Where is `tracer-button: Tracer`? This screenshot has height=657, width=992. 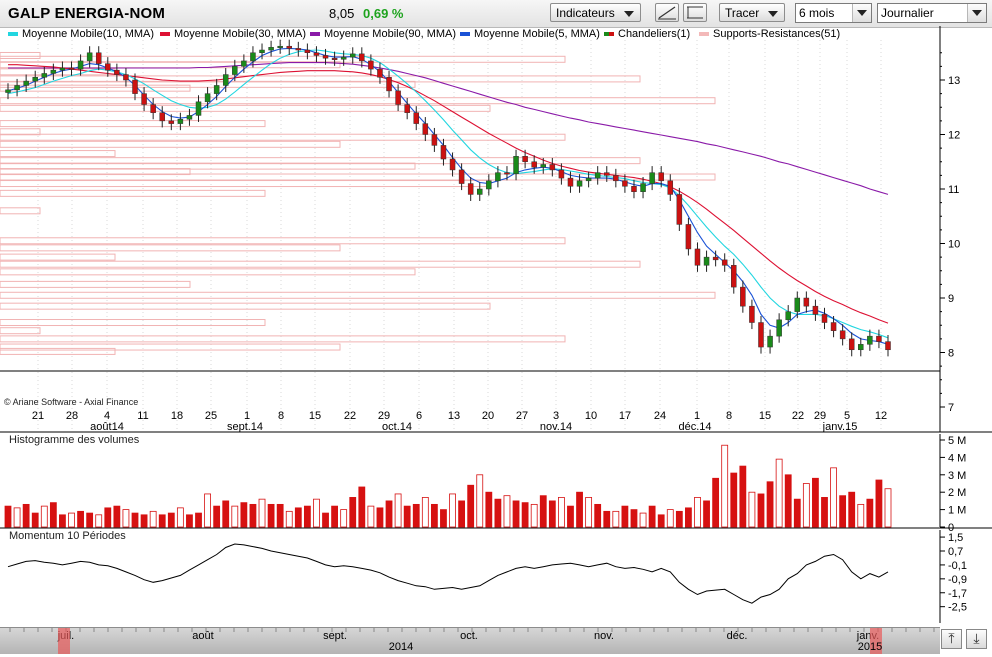
tracer-button: Tracer is located at coordinates (752, 12).